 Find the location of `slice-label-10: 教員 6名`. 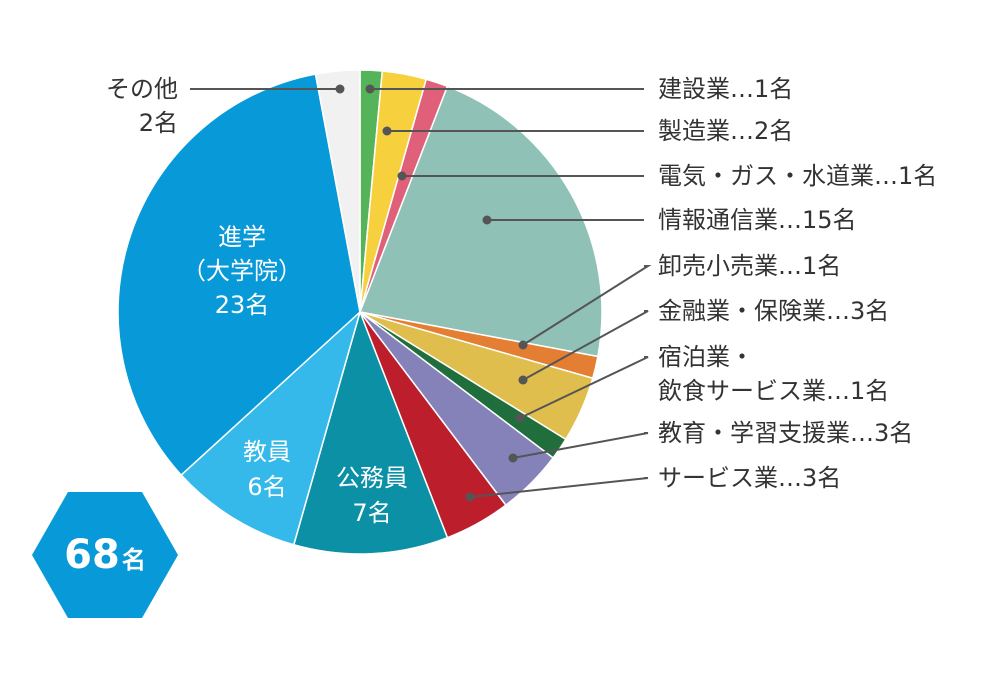

slice-label-10: 教員 6名 is located at coordinates (267, 469).